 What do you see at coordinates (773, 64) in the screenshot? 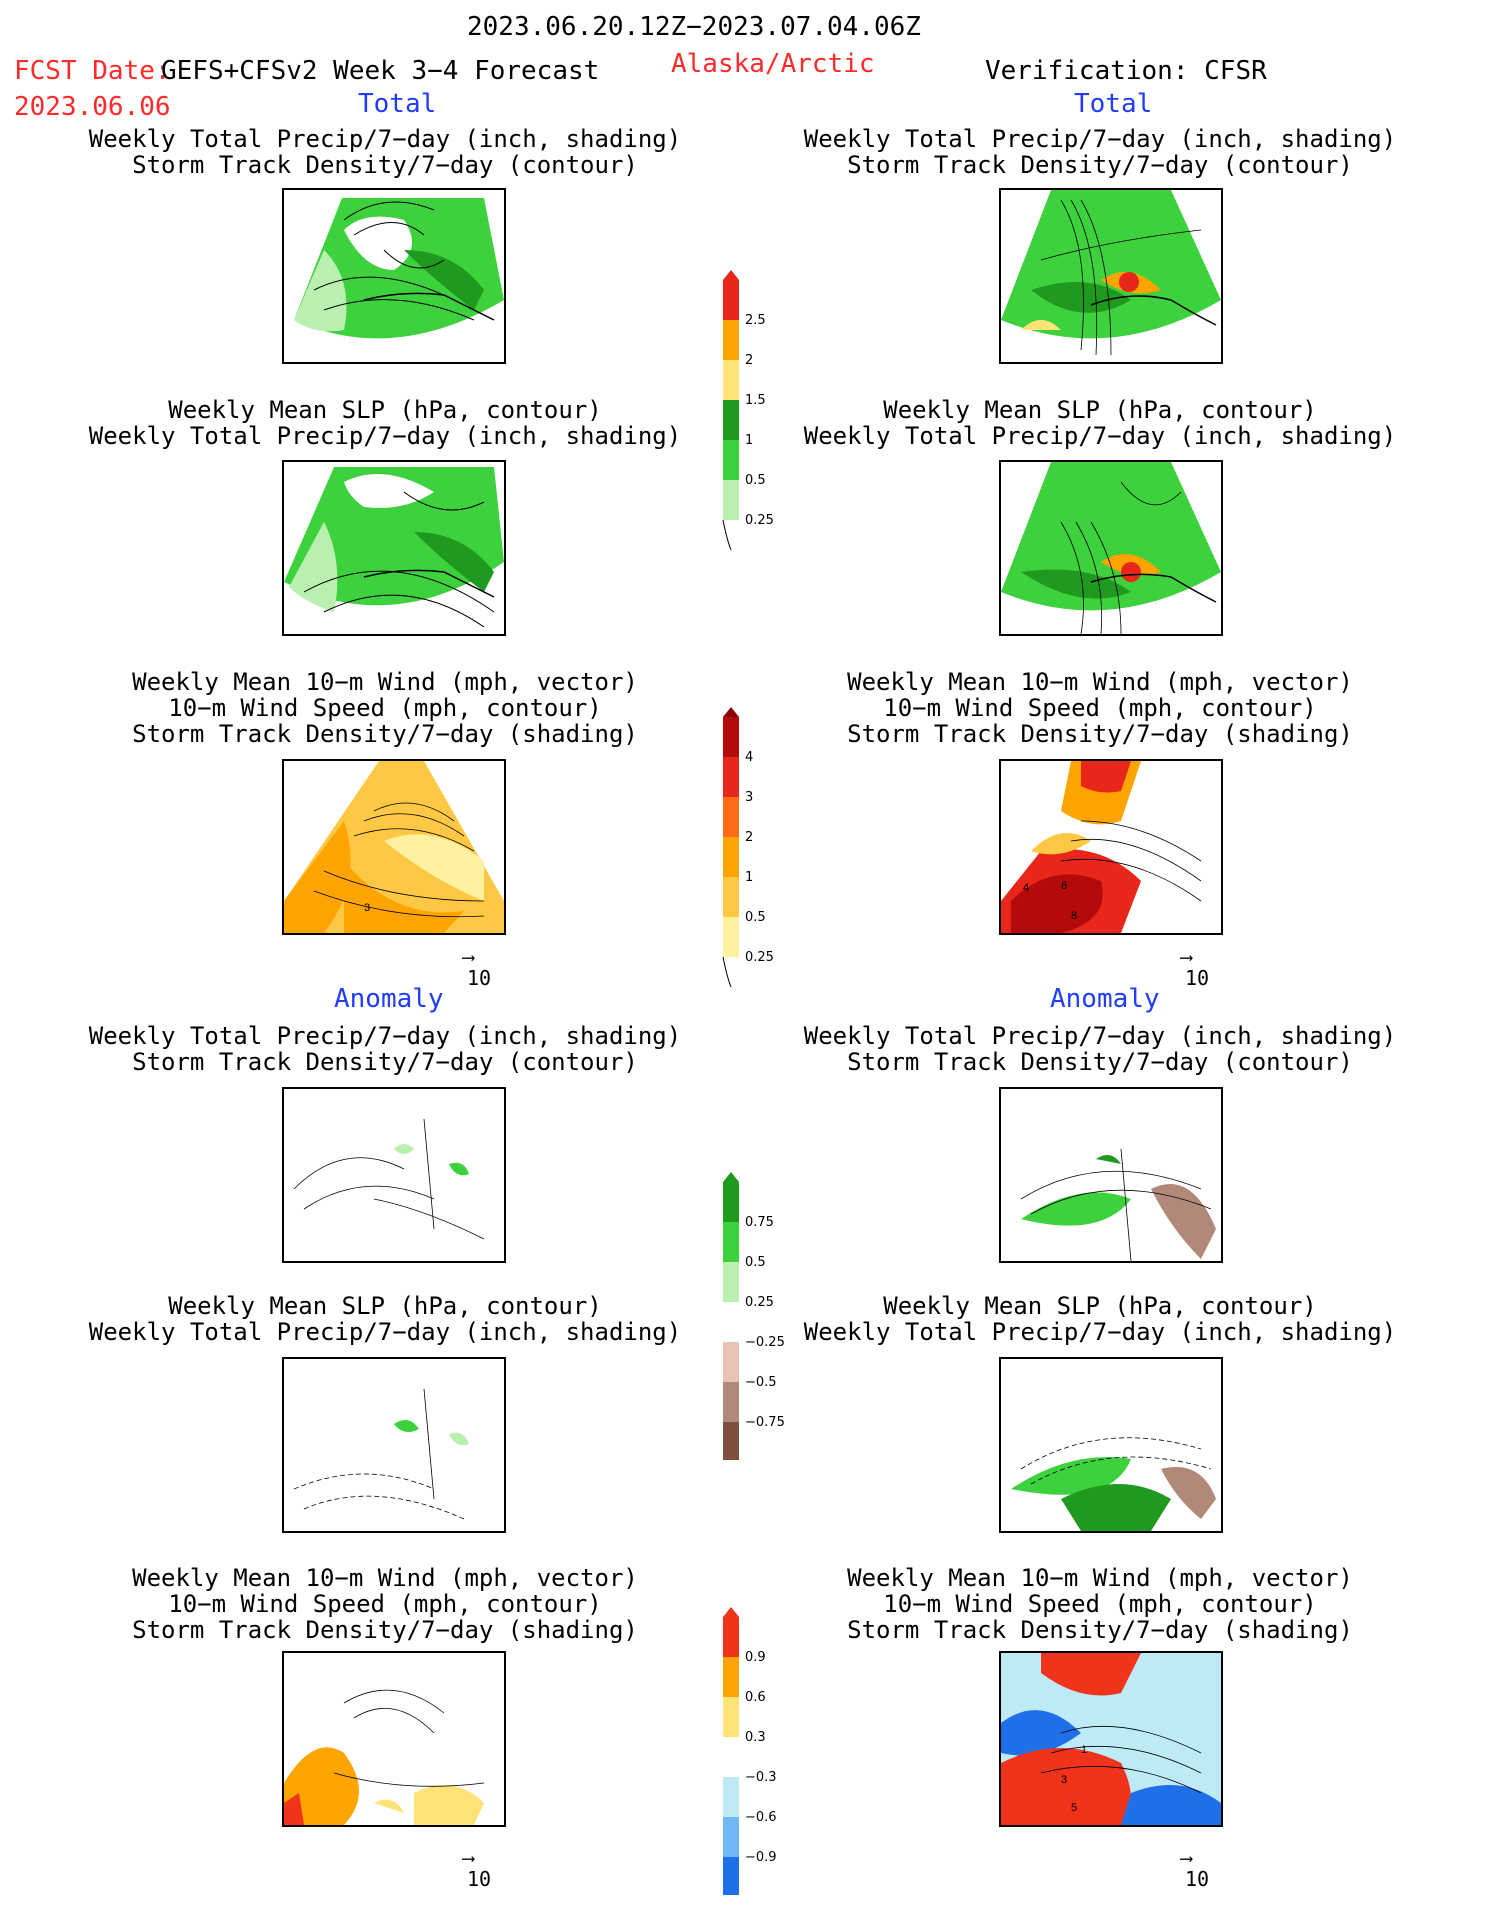
I see `region-label: Alaska/Arctic` at bounding box center [773, 64].